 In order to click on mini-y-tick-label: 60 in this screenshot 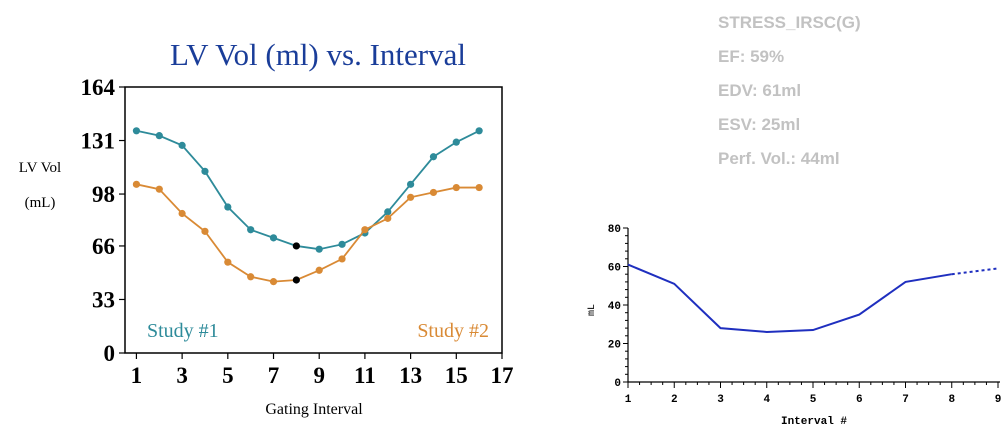, I will do `click(614, 269)`.